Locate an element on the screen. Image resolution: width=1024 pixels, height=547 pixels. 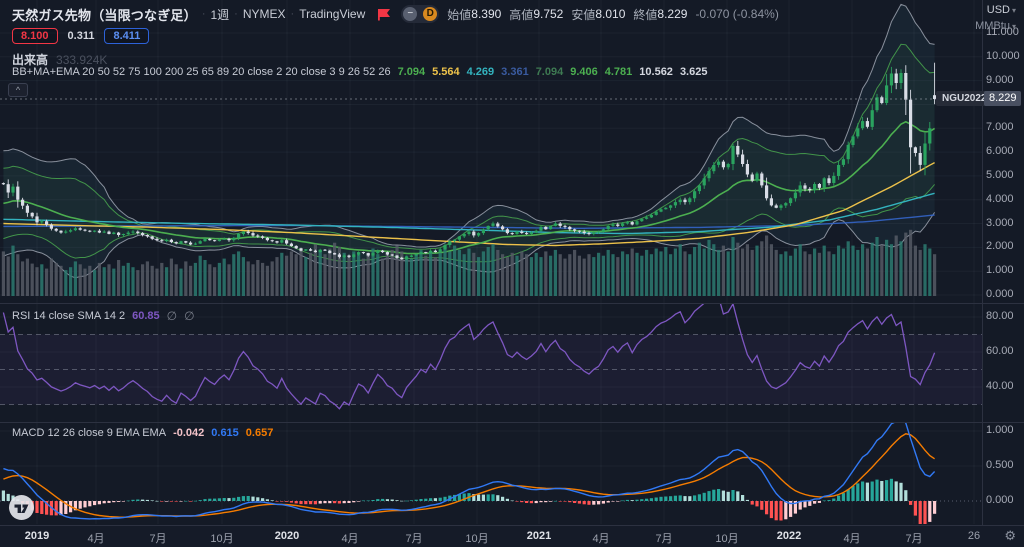
change-value: -0.070 (-0.84%) is located at coordinates (737, 14).